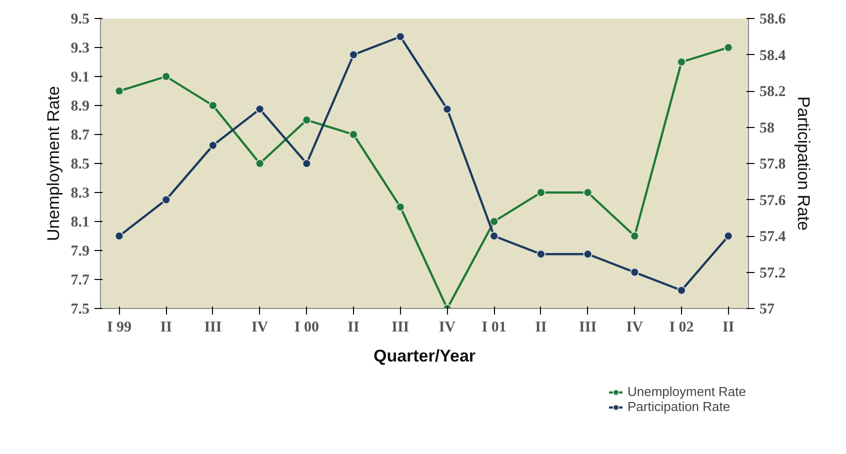  Describe the element at coordinates (80, 310) in the screenshot. I see `y-tick-label: 7.5` at that location.